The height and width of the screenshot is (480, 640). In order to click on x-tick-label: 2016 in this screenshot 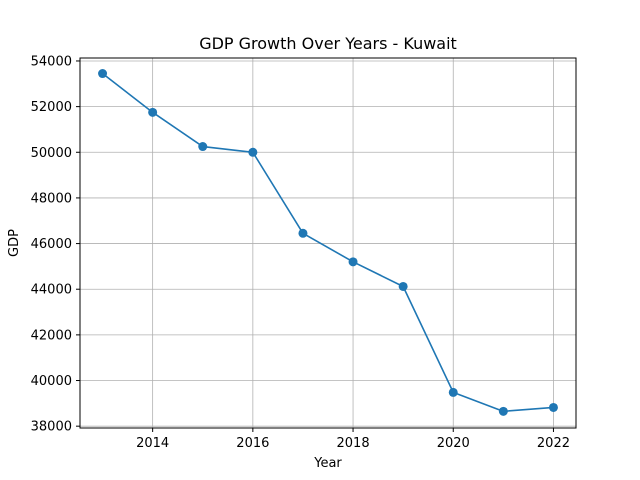, I will do `click(252, 443)`.